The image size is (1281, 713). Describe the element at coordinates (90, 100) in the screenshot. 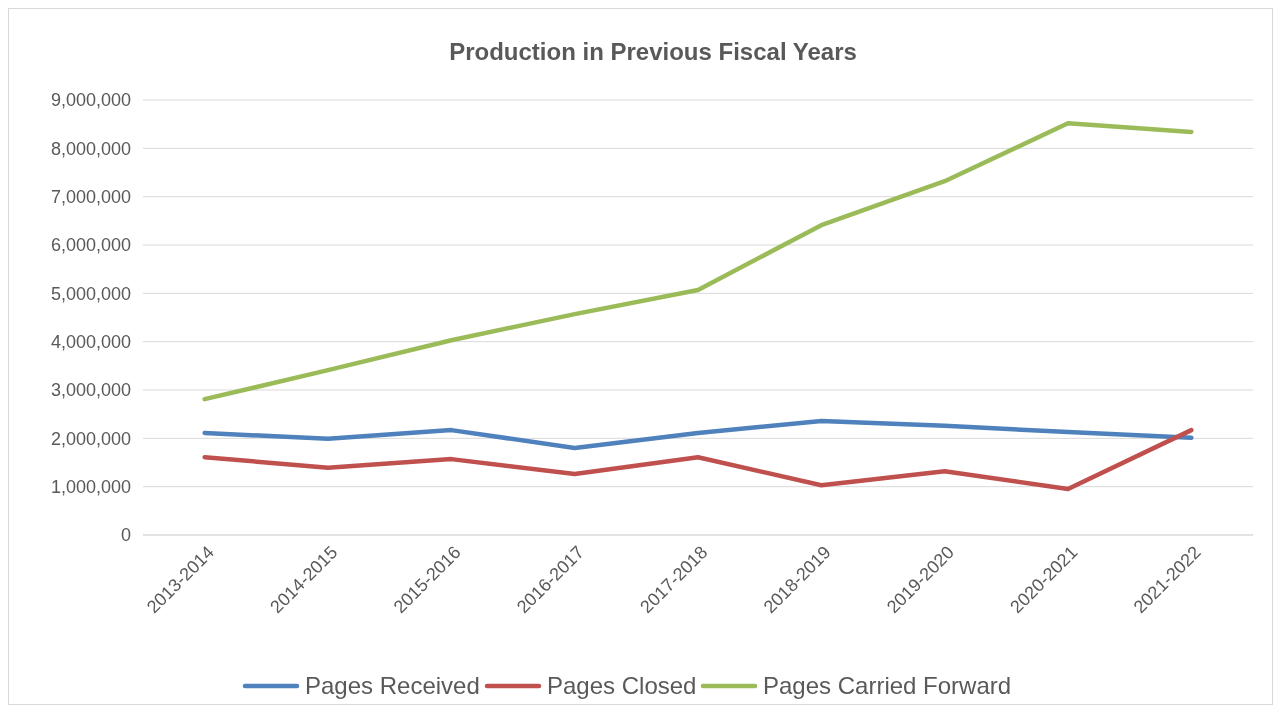

I see `y-tick-label: 9,000,000` at that location.